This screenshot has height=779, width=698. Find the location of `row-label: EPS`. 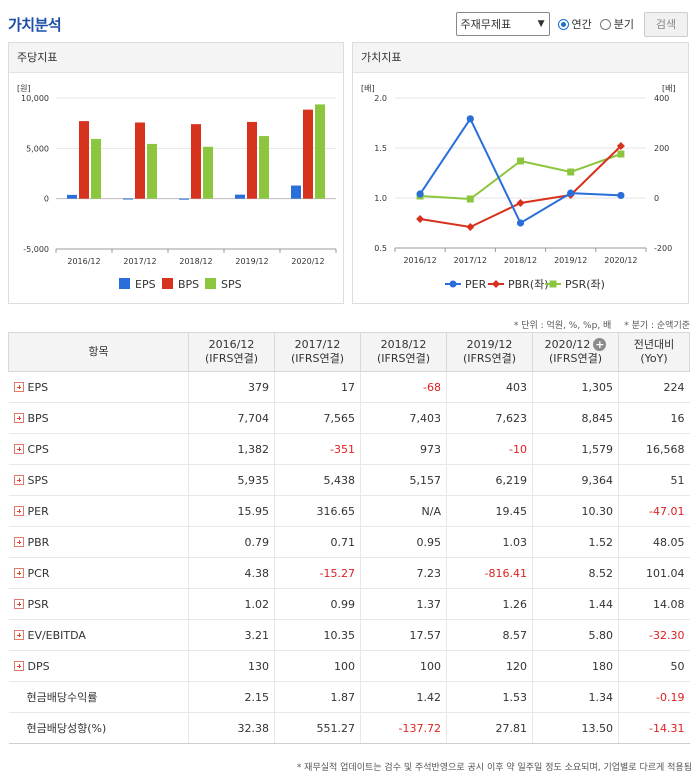

row-label: EPS is located at coordinates (98, 387).